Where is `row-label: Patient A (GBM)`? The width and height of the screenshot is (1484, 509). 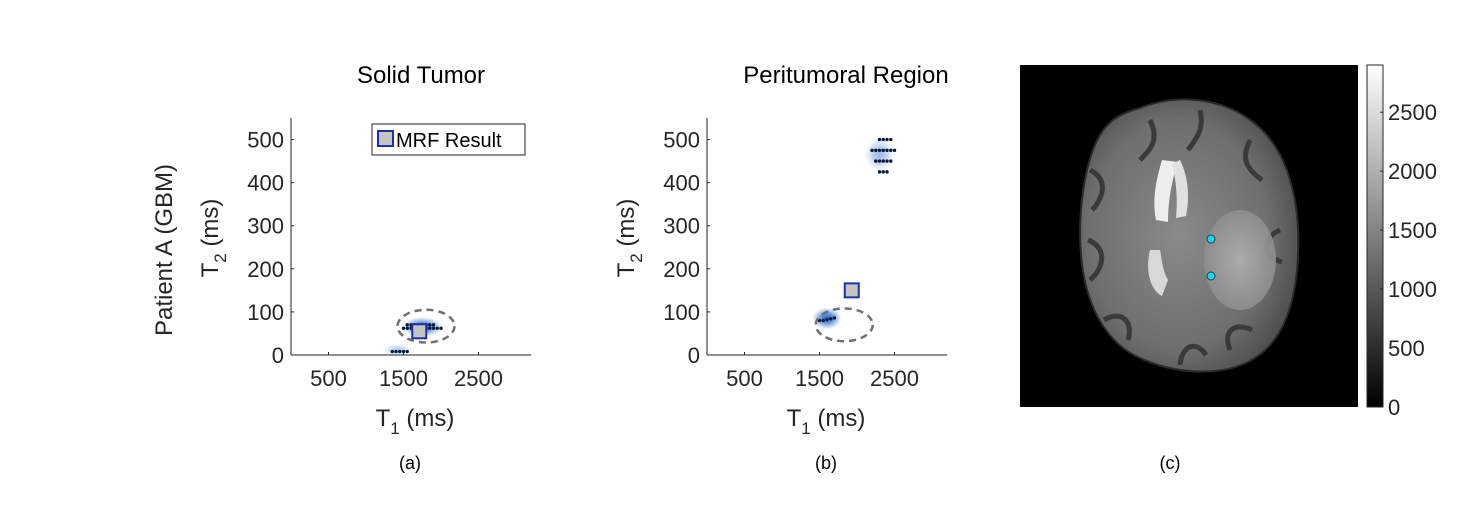
row-label: Patient A (GBM) is located at coordinates (164, 250).